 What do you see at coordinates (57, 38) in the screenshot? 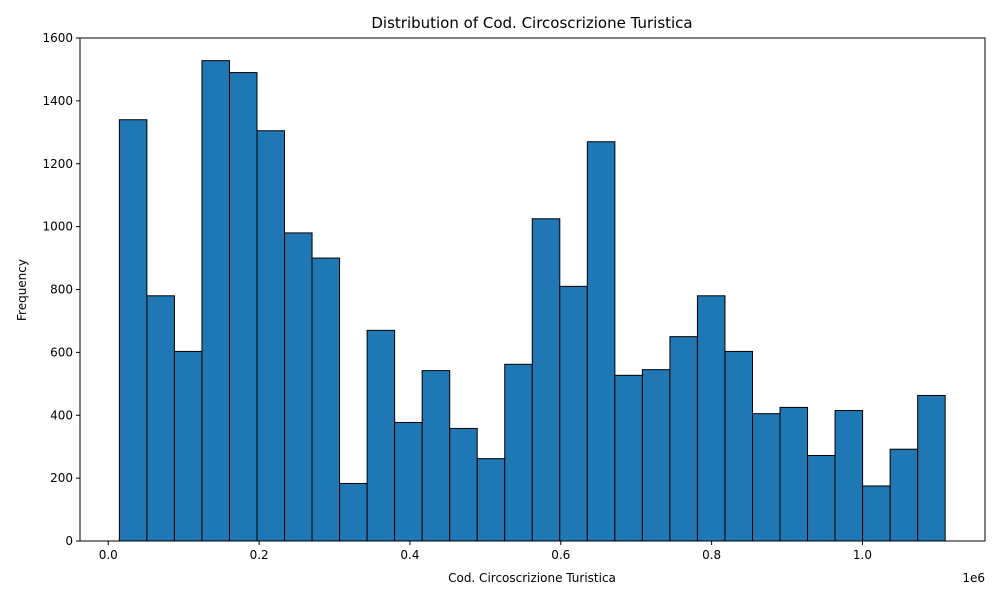
I see `y-tick-label: 1600` at bounding box center [57, 38].